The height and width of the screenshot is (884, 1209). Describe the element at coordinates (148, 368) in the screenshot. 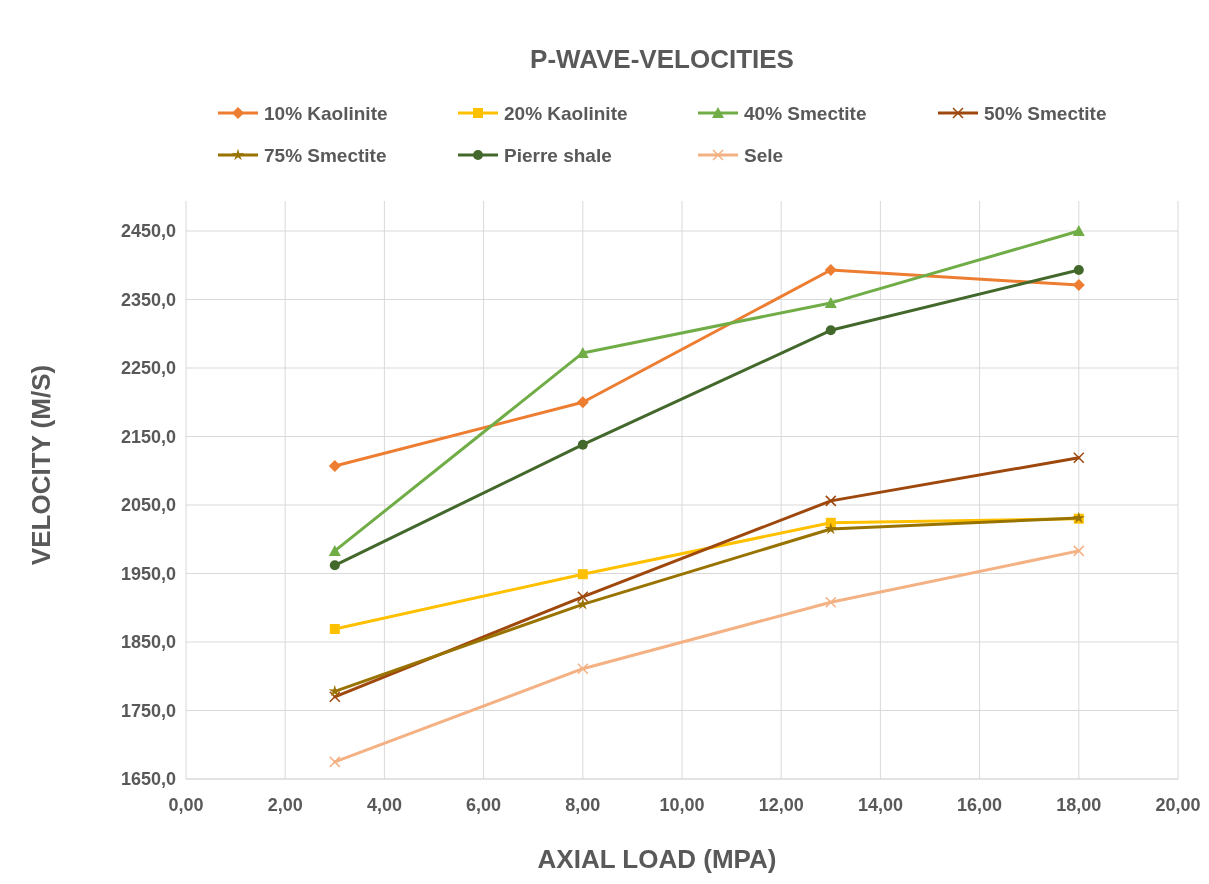

I see `y-tick-label: 2250,0` at that location.